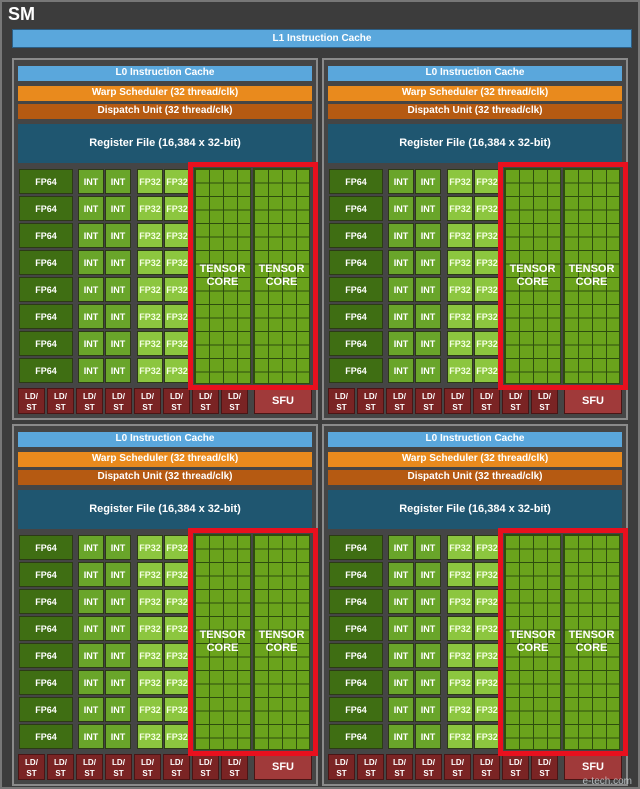 This screenshot has width=640, height=789. I want to click on l0-instruction-cache: L0 Instruction Cache, so click(475, 73).